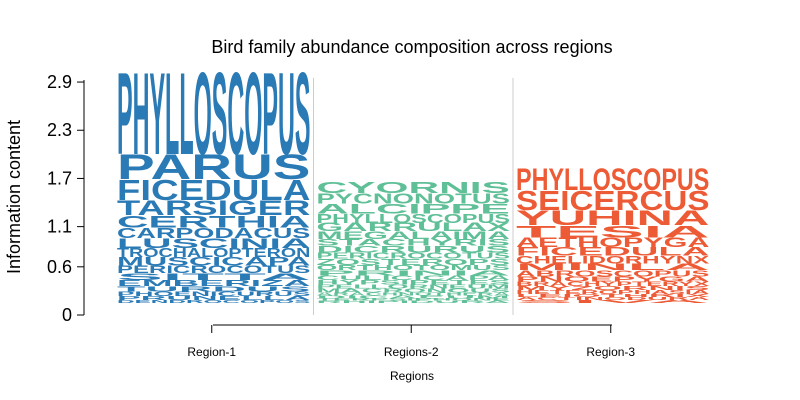  What do you see at coordinates (213, 243) in the screenshot?
I see `logo-word: LUSCINIA` at bounding box center [213, 243].